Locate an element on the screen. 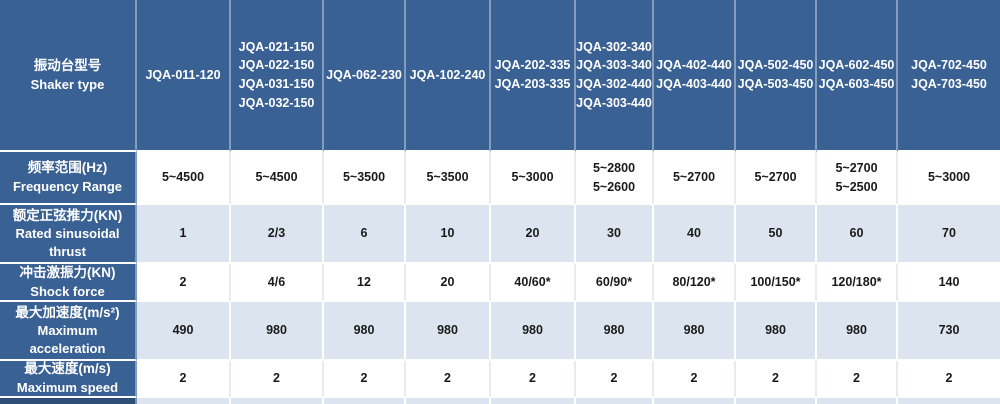  column-header-cell: JQA-502-450 JQA-503-450 is located at coordinates (776, 76).